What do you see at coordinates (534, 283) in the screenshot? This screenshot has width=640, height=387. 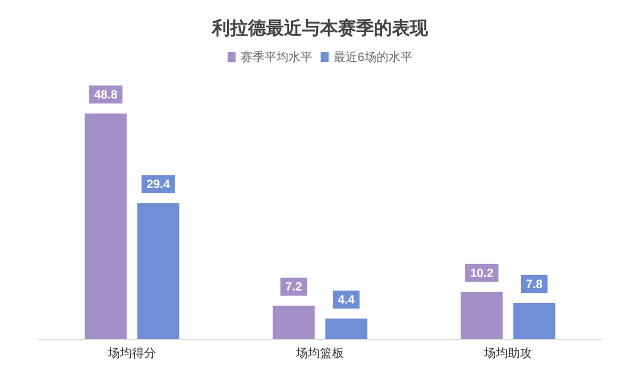 I see `data-label: 7.8` at bounding box center [534, 283].